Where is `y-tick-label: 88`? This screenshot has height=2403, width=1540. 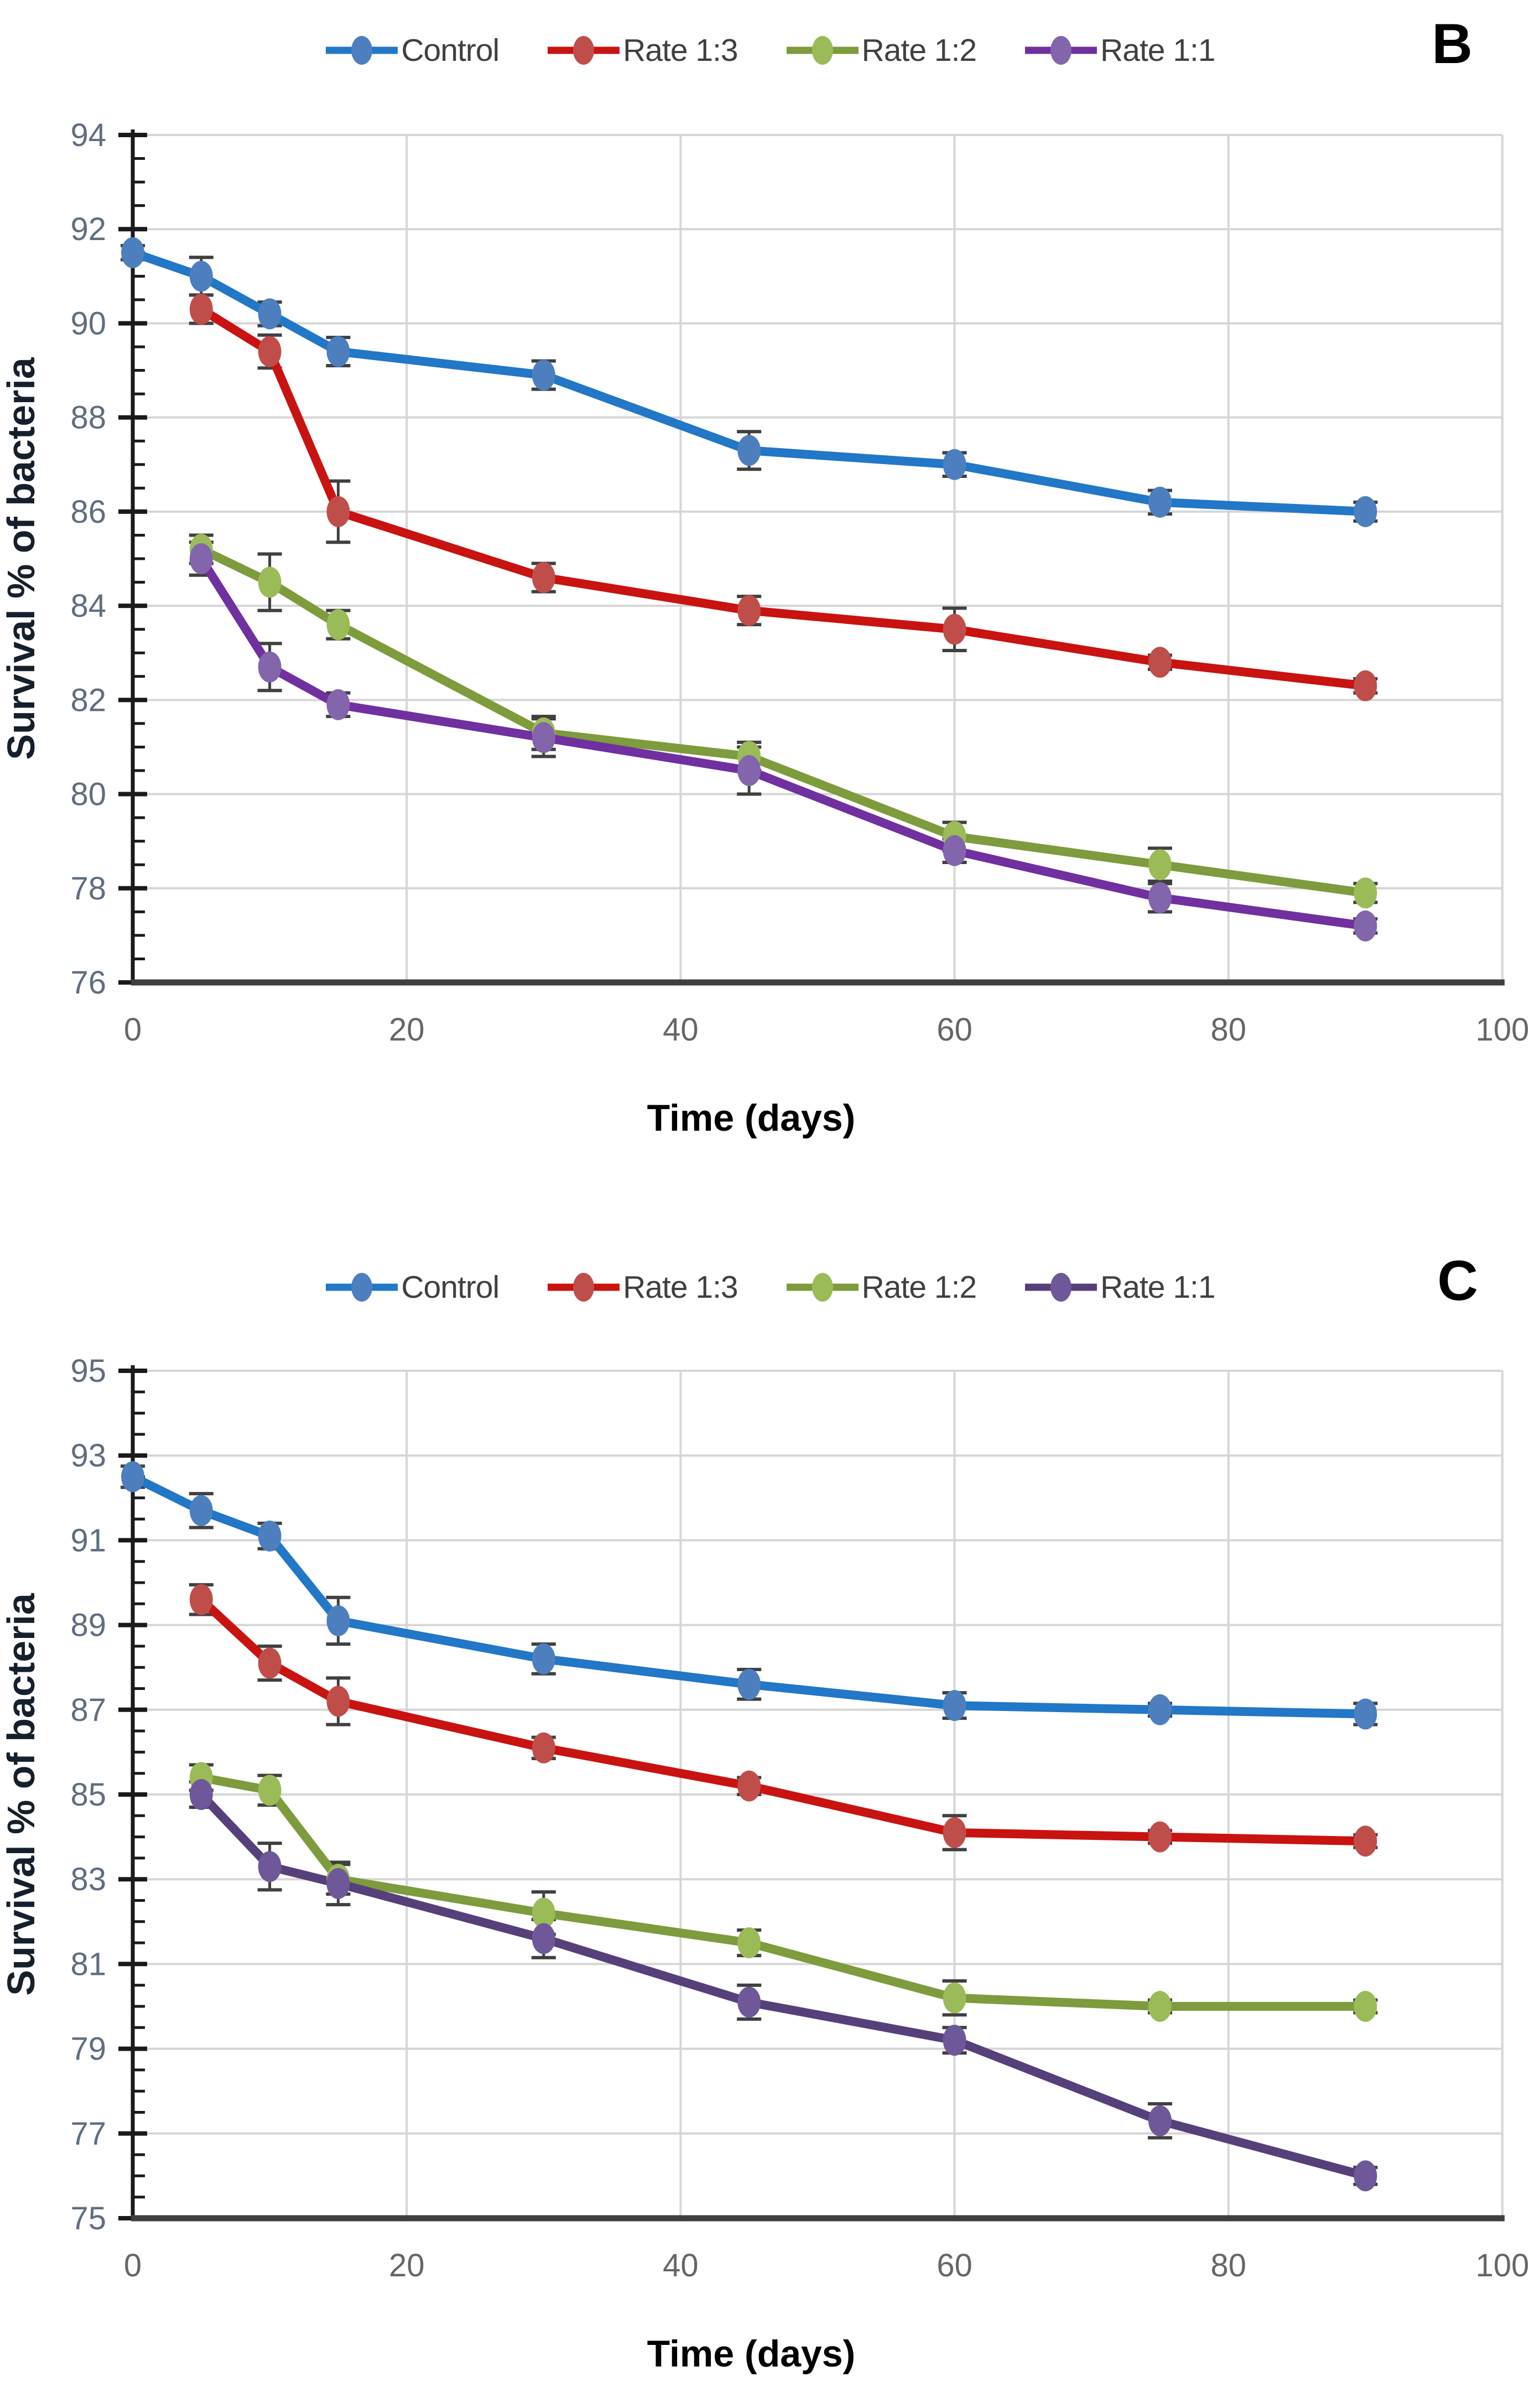 y-tick-label: 88 is located at coordinates (88, 418).